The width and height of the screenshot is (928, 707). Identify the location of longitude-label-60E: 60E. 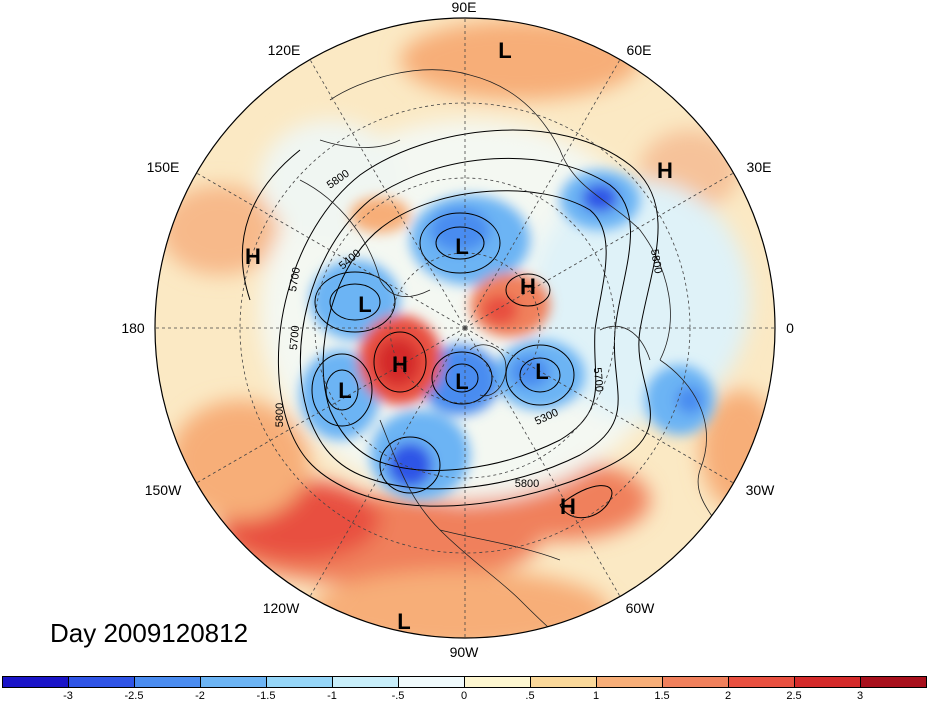
(639, 50).